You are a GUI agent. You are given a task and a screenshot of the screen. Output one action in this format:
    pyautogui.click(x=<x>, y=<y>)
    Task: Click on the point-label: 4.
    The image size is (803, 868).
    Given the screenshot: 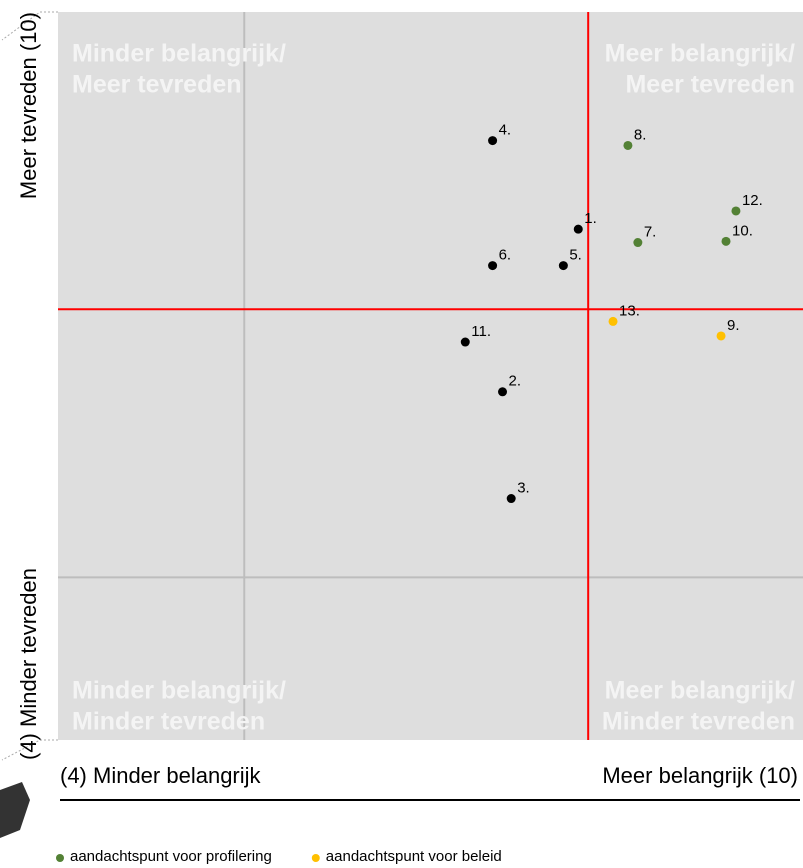 What is the action you would take?
    pyautogui.click(x=505, y=130)
    